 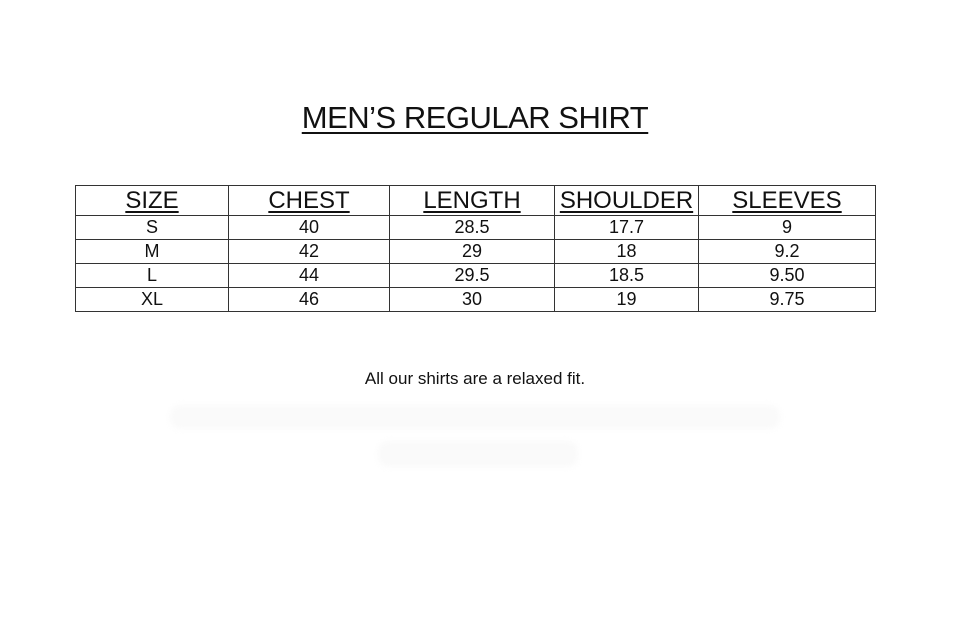 I want to click on cell: 18, so click(x=626, y=251).